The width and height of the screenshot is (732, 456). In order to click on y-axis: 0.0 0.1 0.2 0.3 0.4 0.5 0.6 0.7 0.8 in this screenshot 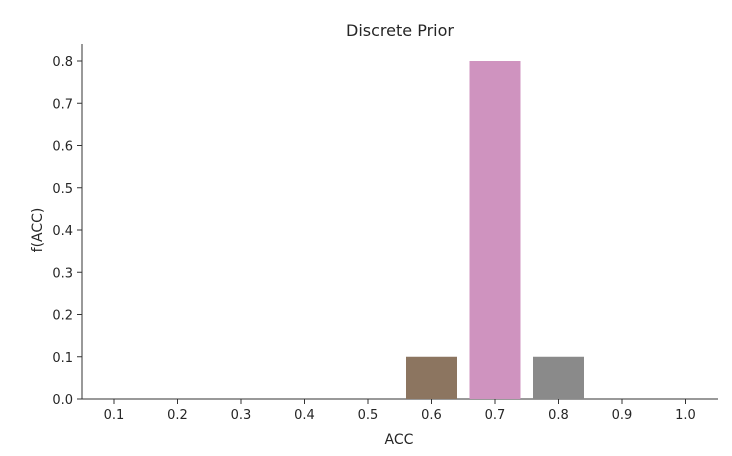, I will do `click(67, 226)`.